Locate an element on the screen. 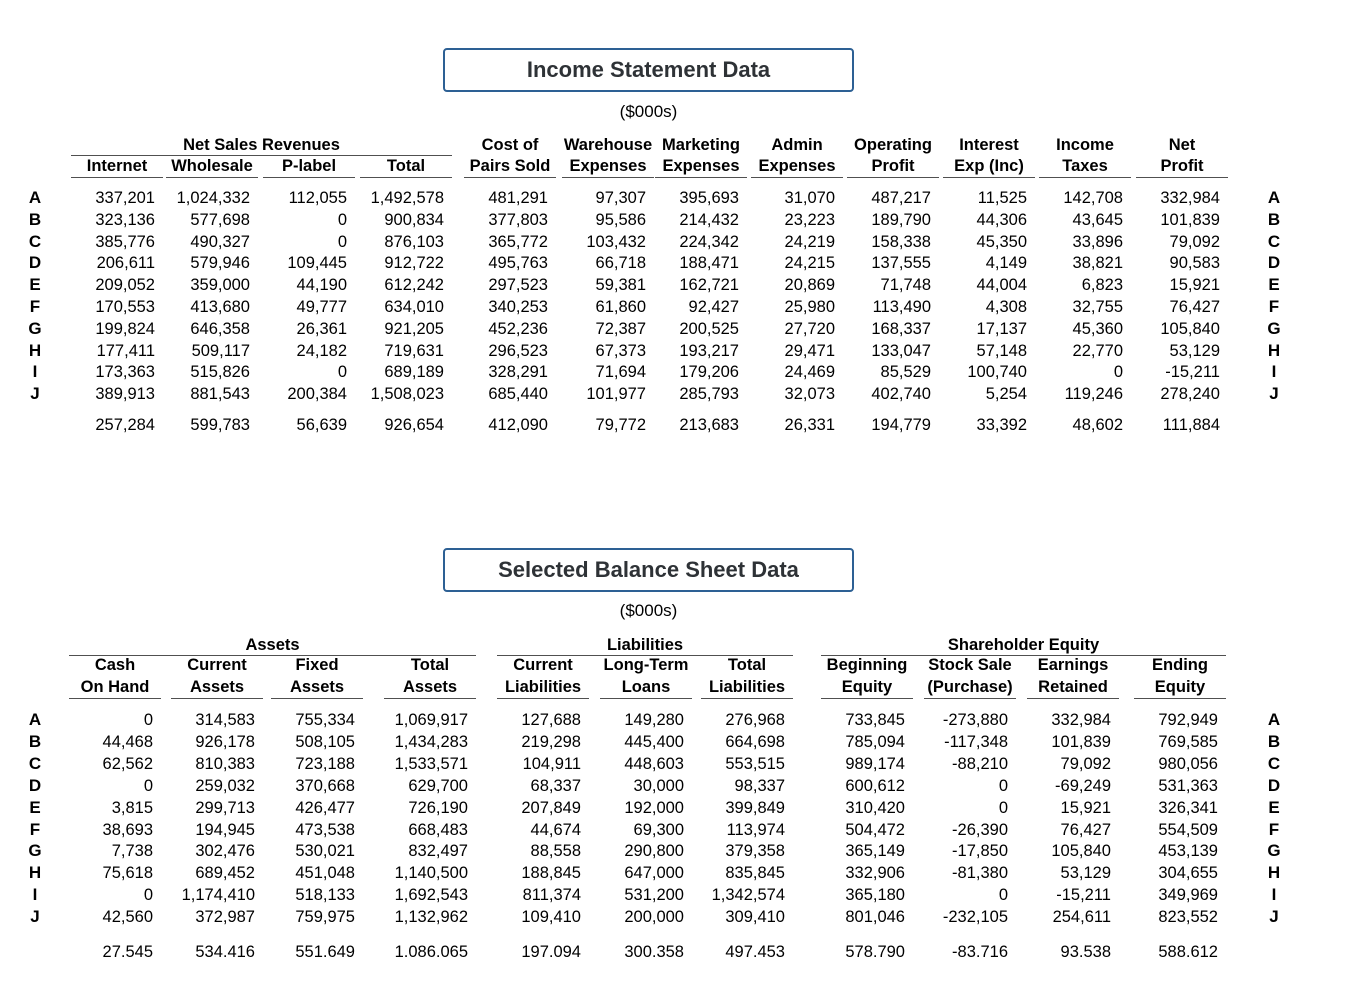 The image size is (1362, 992). row-label-right: F is located at coordinates (1274, 306).